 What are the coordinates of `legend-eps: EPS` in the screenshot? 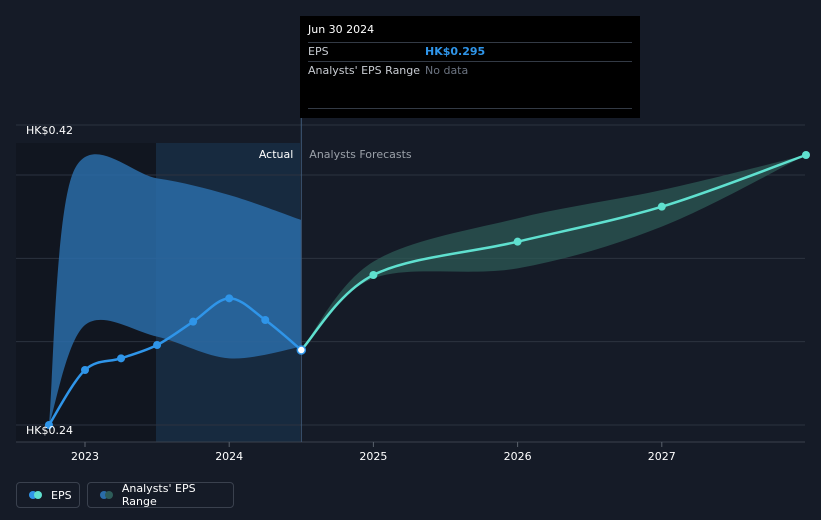 It's located at (48, 495).